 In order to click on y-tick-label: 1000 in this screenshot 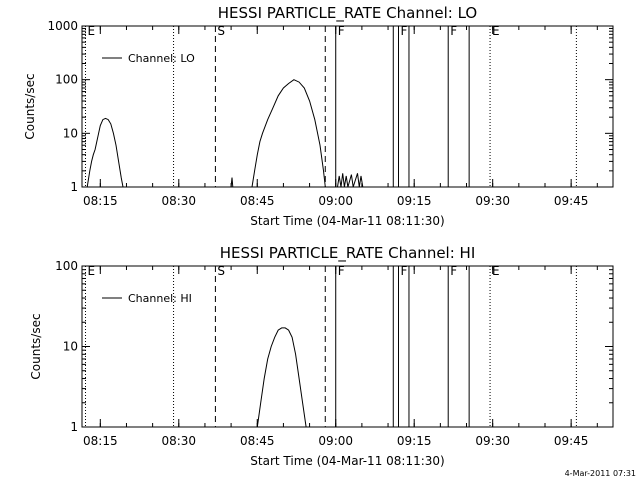, I will do `click(62, 26)`.